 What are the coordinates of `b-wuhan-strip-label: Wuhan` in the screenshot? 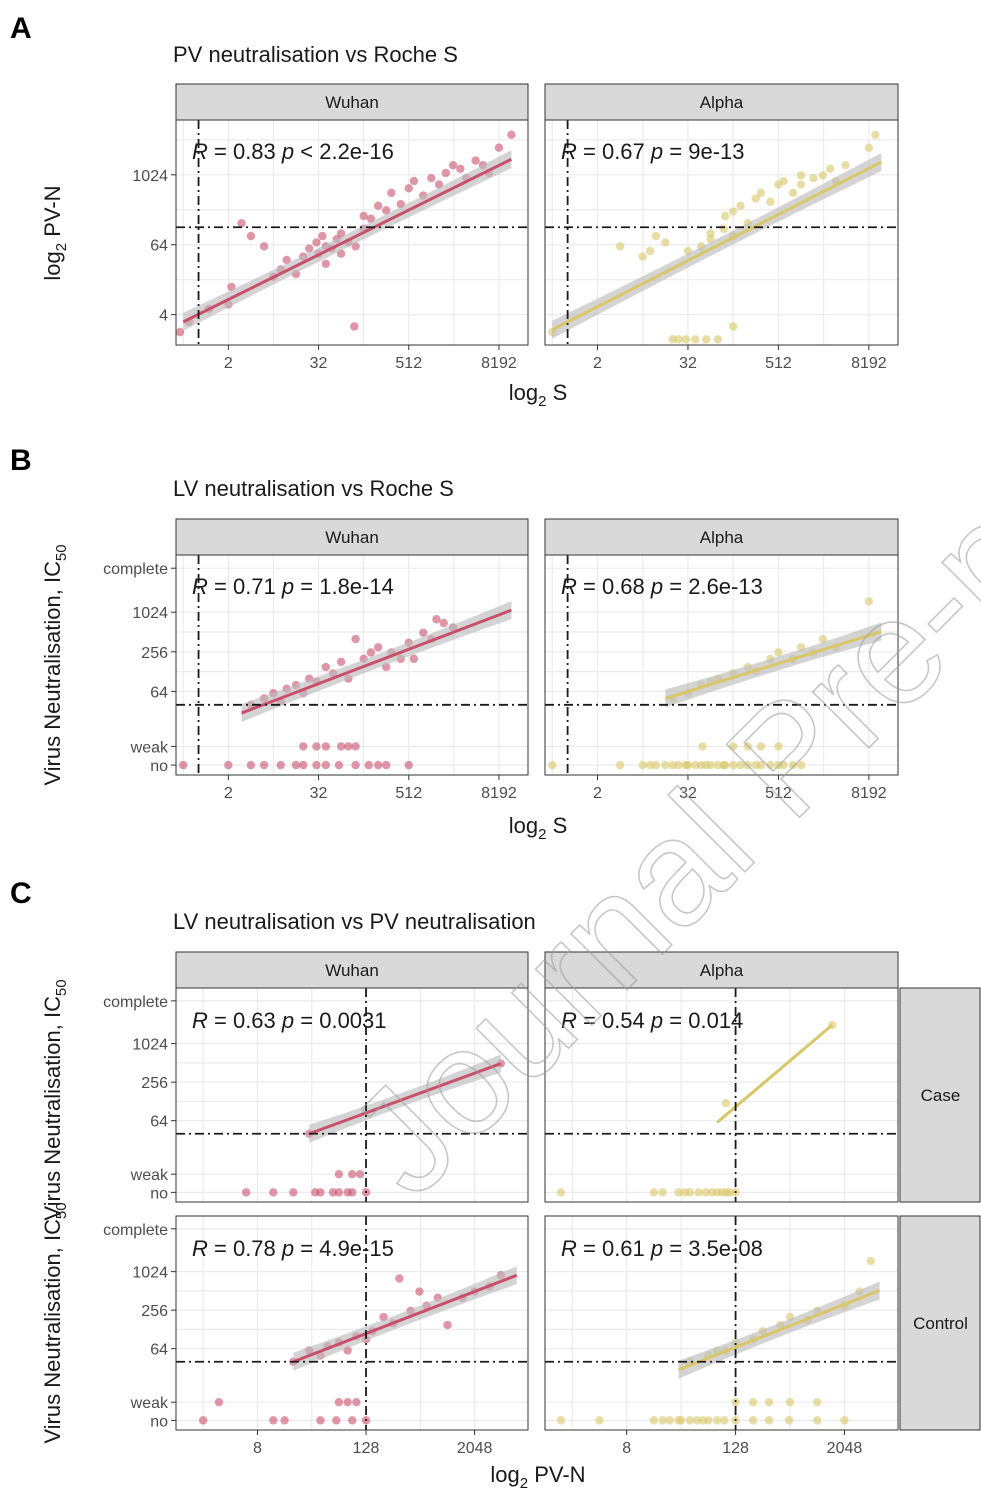 It's located at (352, 537).